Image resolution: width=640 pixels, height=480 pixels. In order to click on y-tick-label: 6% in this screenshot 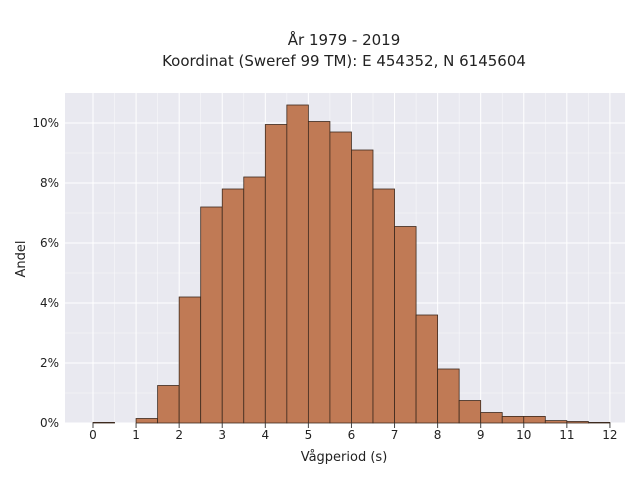, I will do `click(49, 243)`.